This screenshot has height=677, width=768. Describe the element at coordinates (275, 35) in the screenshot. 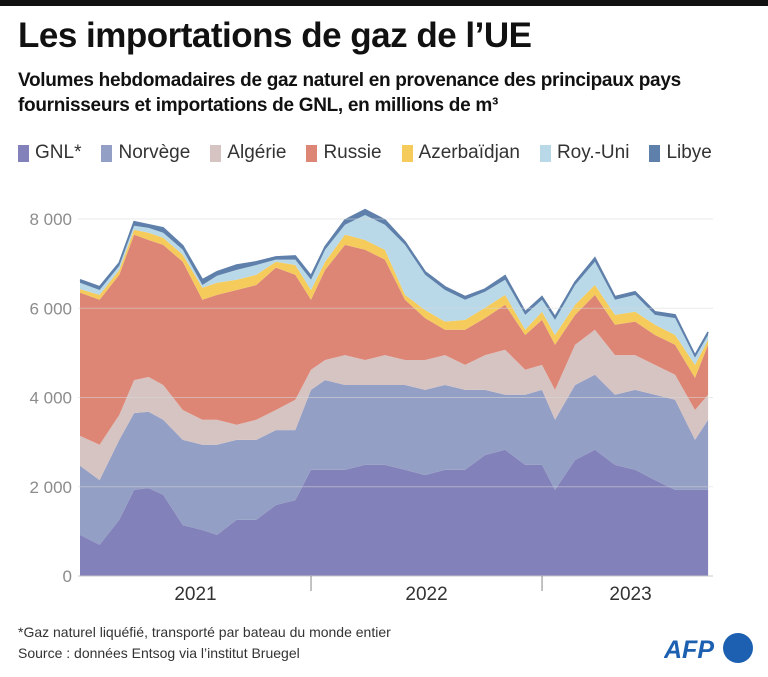

I see `chart-title: Les importations de gaz de l’UE` at that location.